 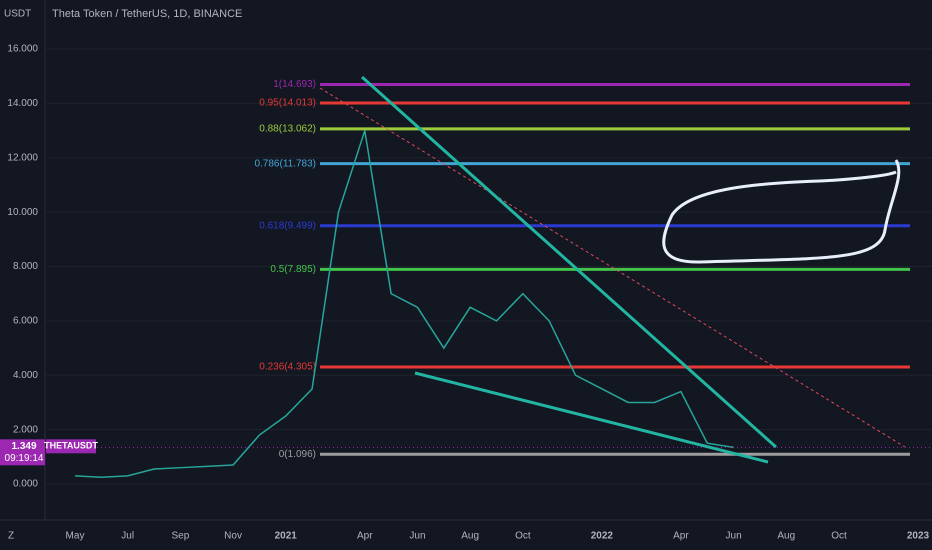 What do you see at coordinates (147, 14) in the screenshot?
I see `chart-title: Theta Token / TetherUS, 1D, BINANCE` at bounding box center [147, 14].